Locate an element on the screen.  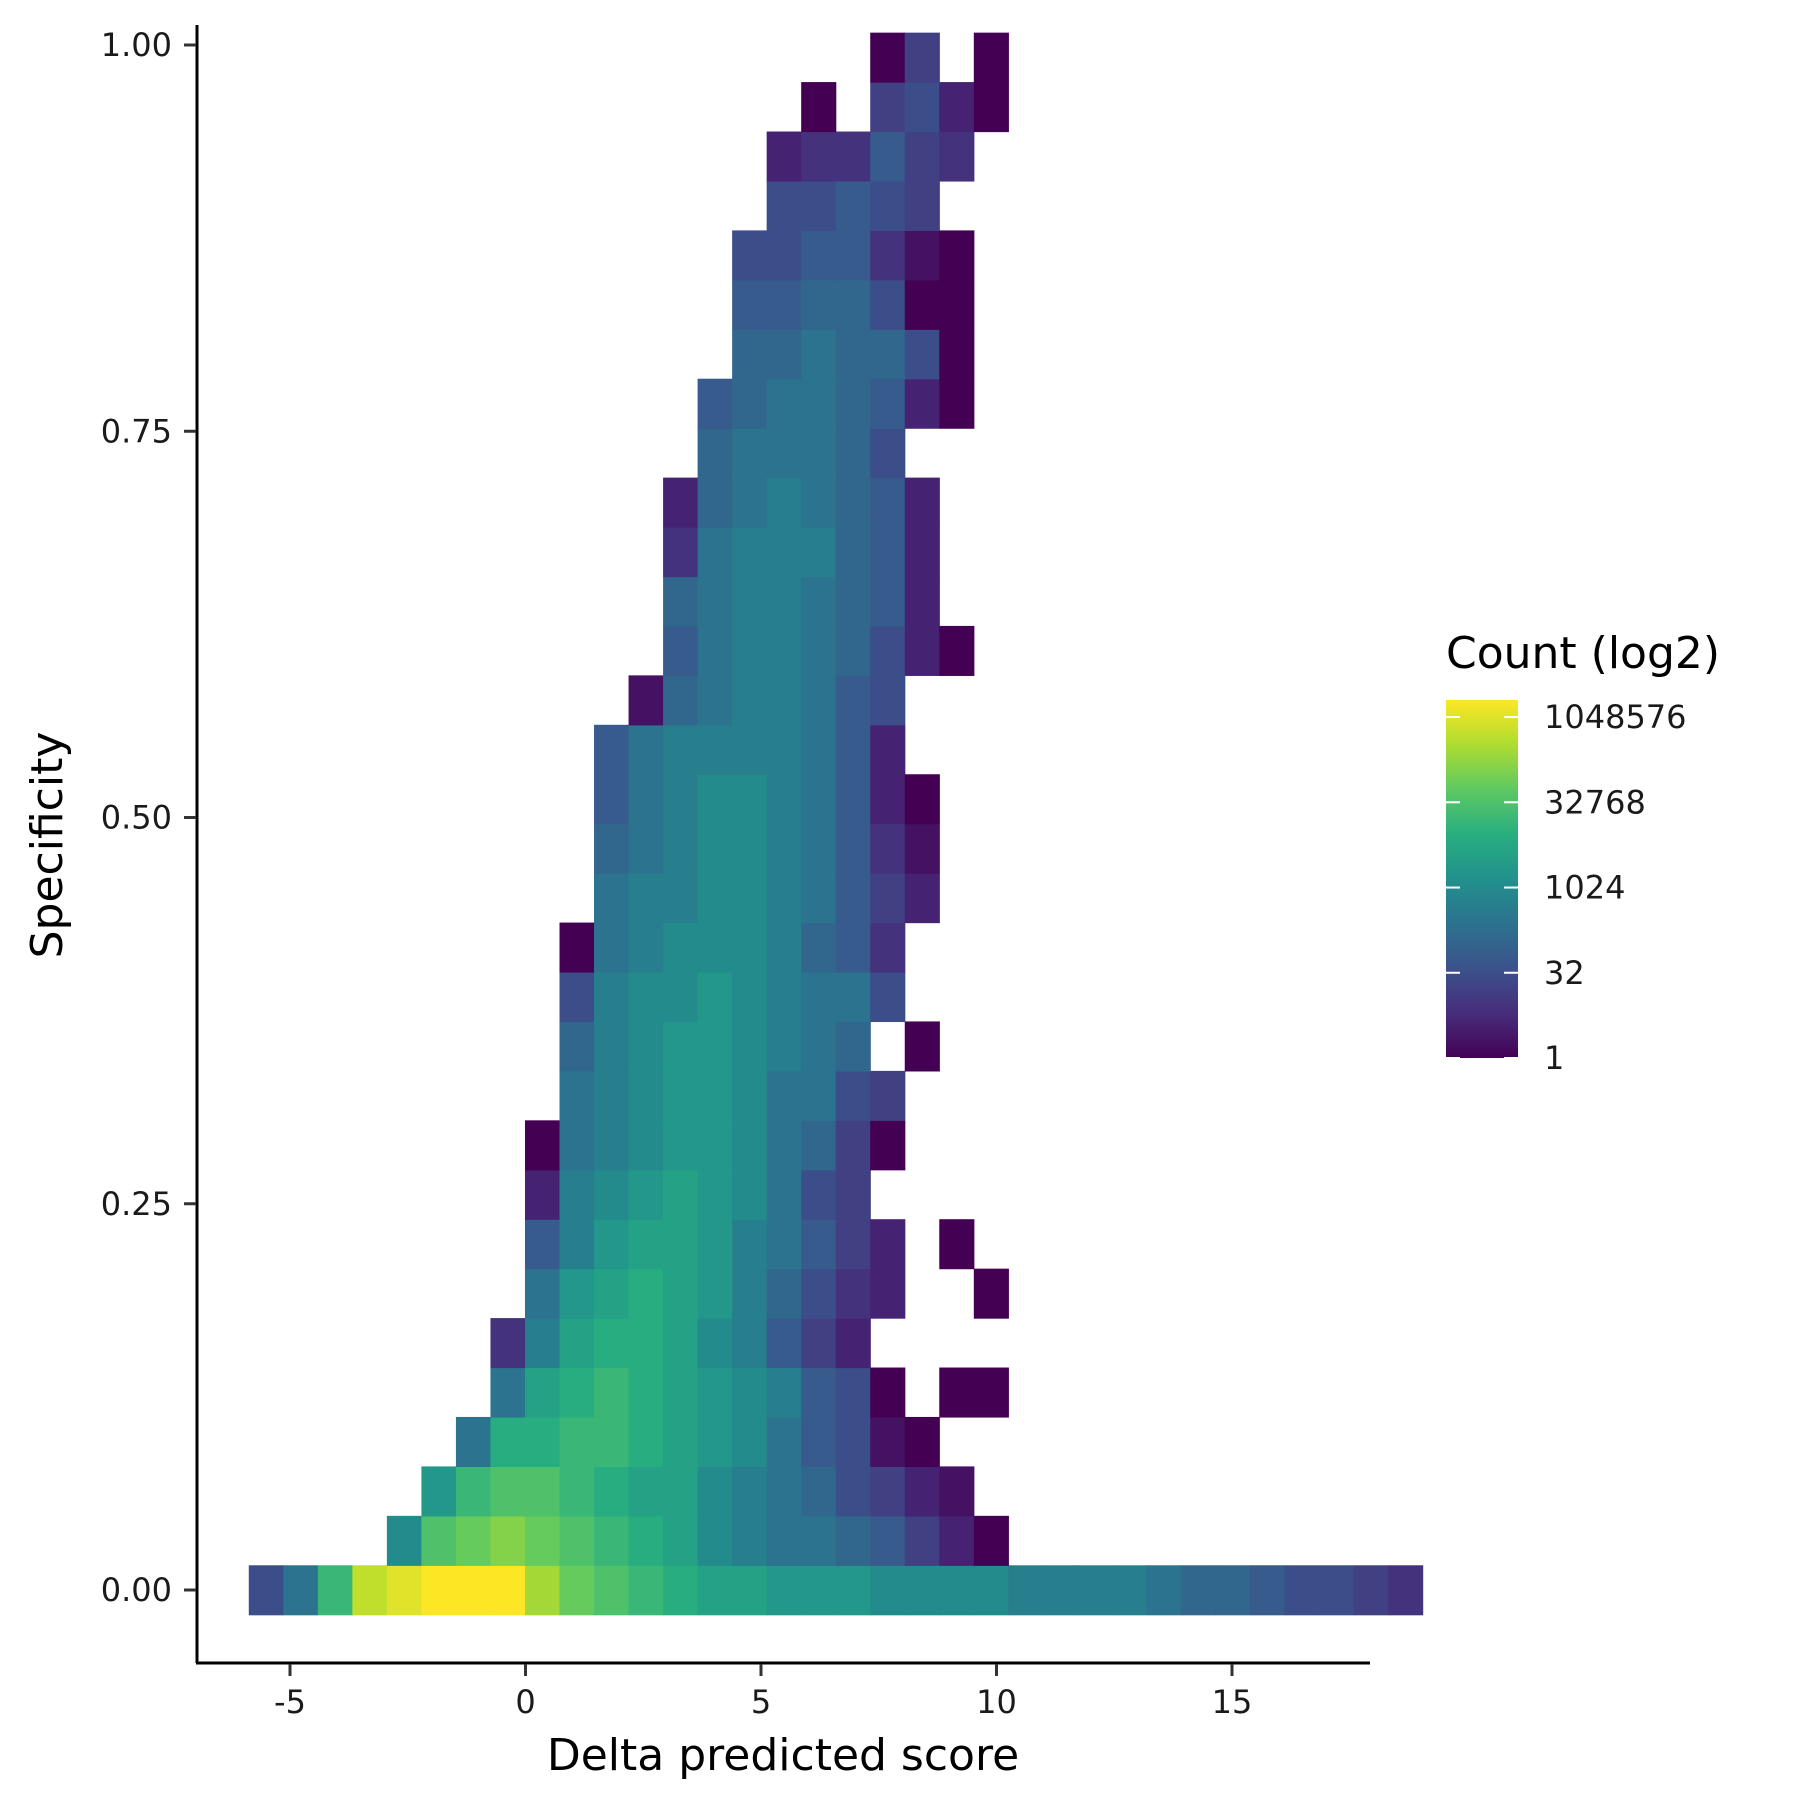
x-tick-label: 15 is located at coordinates (1232, 1702).